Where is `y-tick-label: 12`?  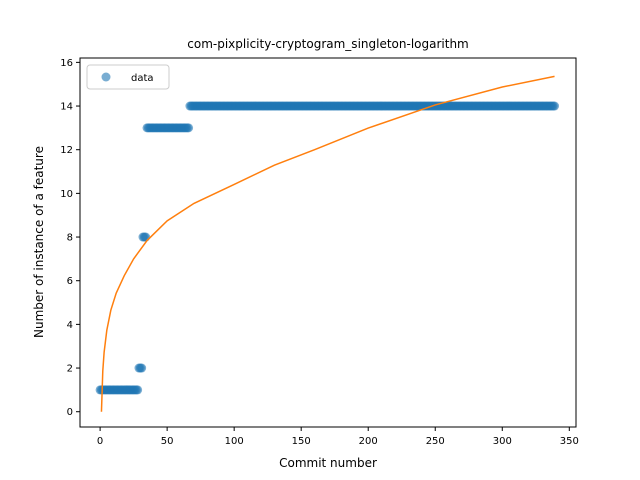
y-tick-label: 12 is located at coordinates (66, 150).